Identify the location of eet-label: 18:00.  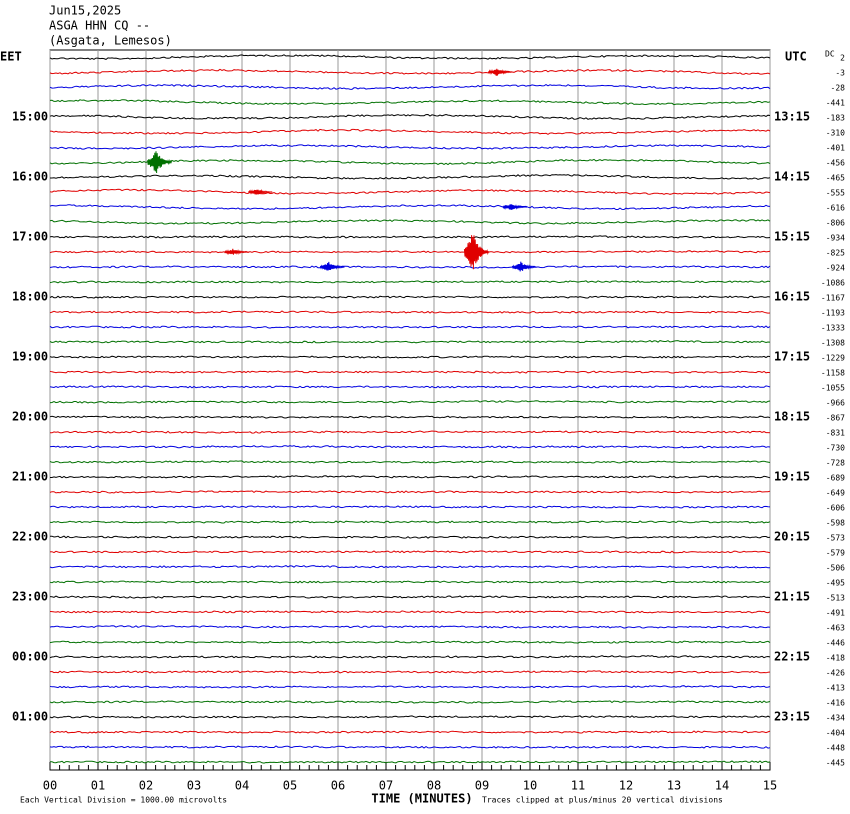
(30, 297).